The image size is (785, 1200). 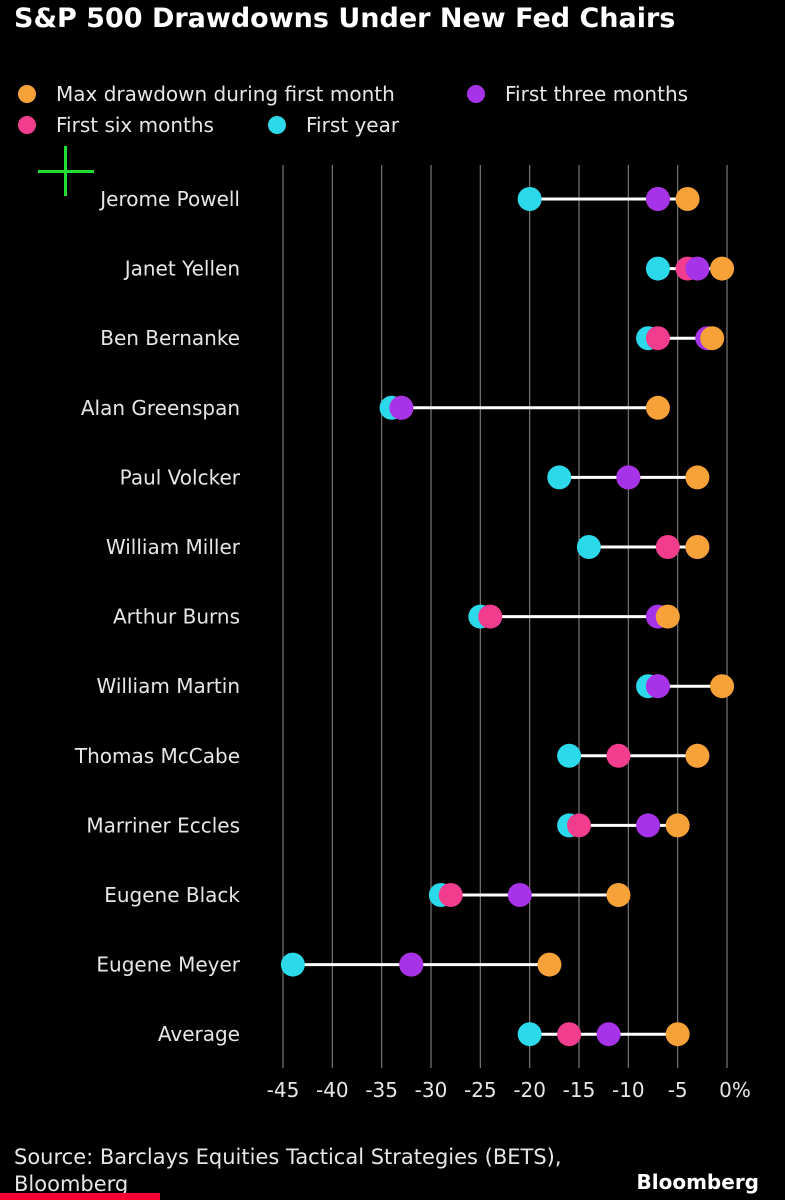 I want to click on x-tick-label: -15, so click(x=579, y=1090).